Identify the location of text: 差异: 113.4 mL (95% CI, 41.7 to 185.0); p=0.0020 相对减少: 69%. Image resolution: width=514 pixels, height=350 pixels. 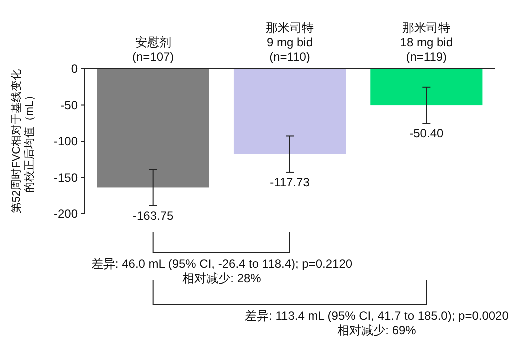
(377, 323).